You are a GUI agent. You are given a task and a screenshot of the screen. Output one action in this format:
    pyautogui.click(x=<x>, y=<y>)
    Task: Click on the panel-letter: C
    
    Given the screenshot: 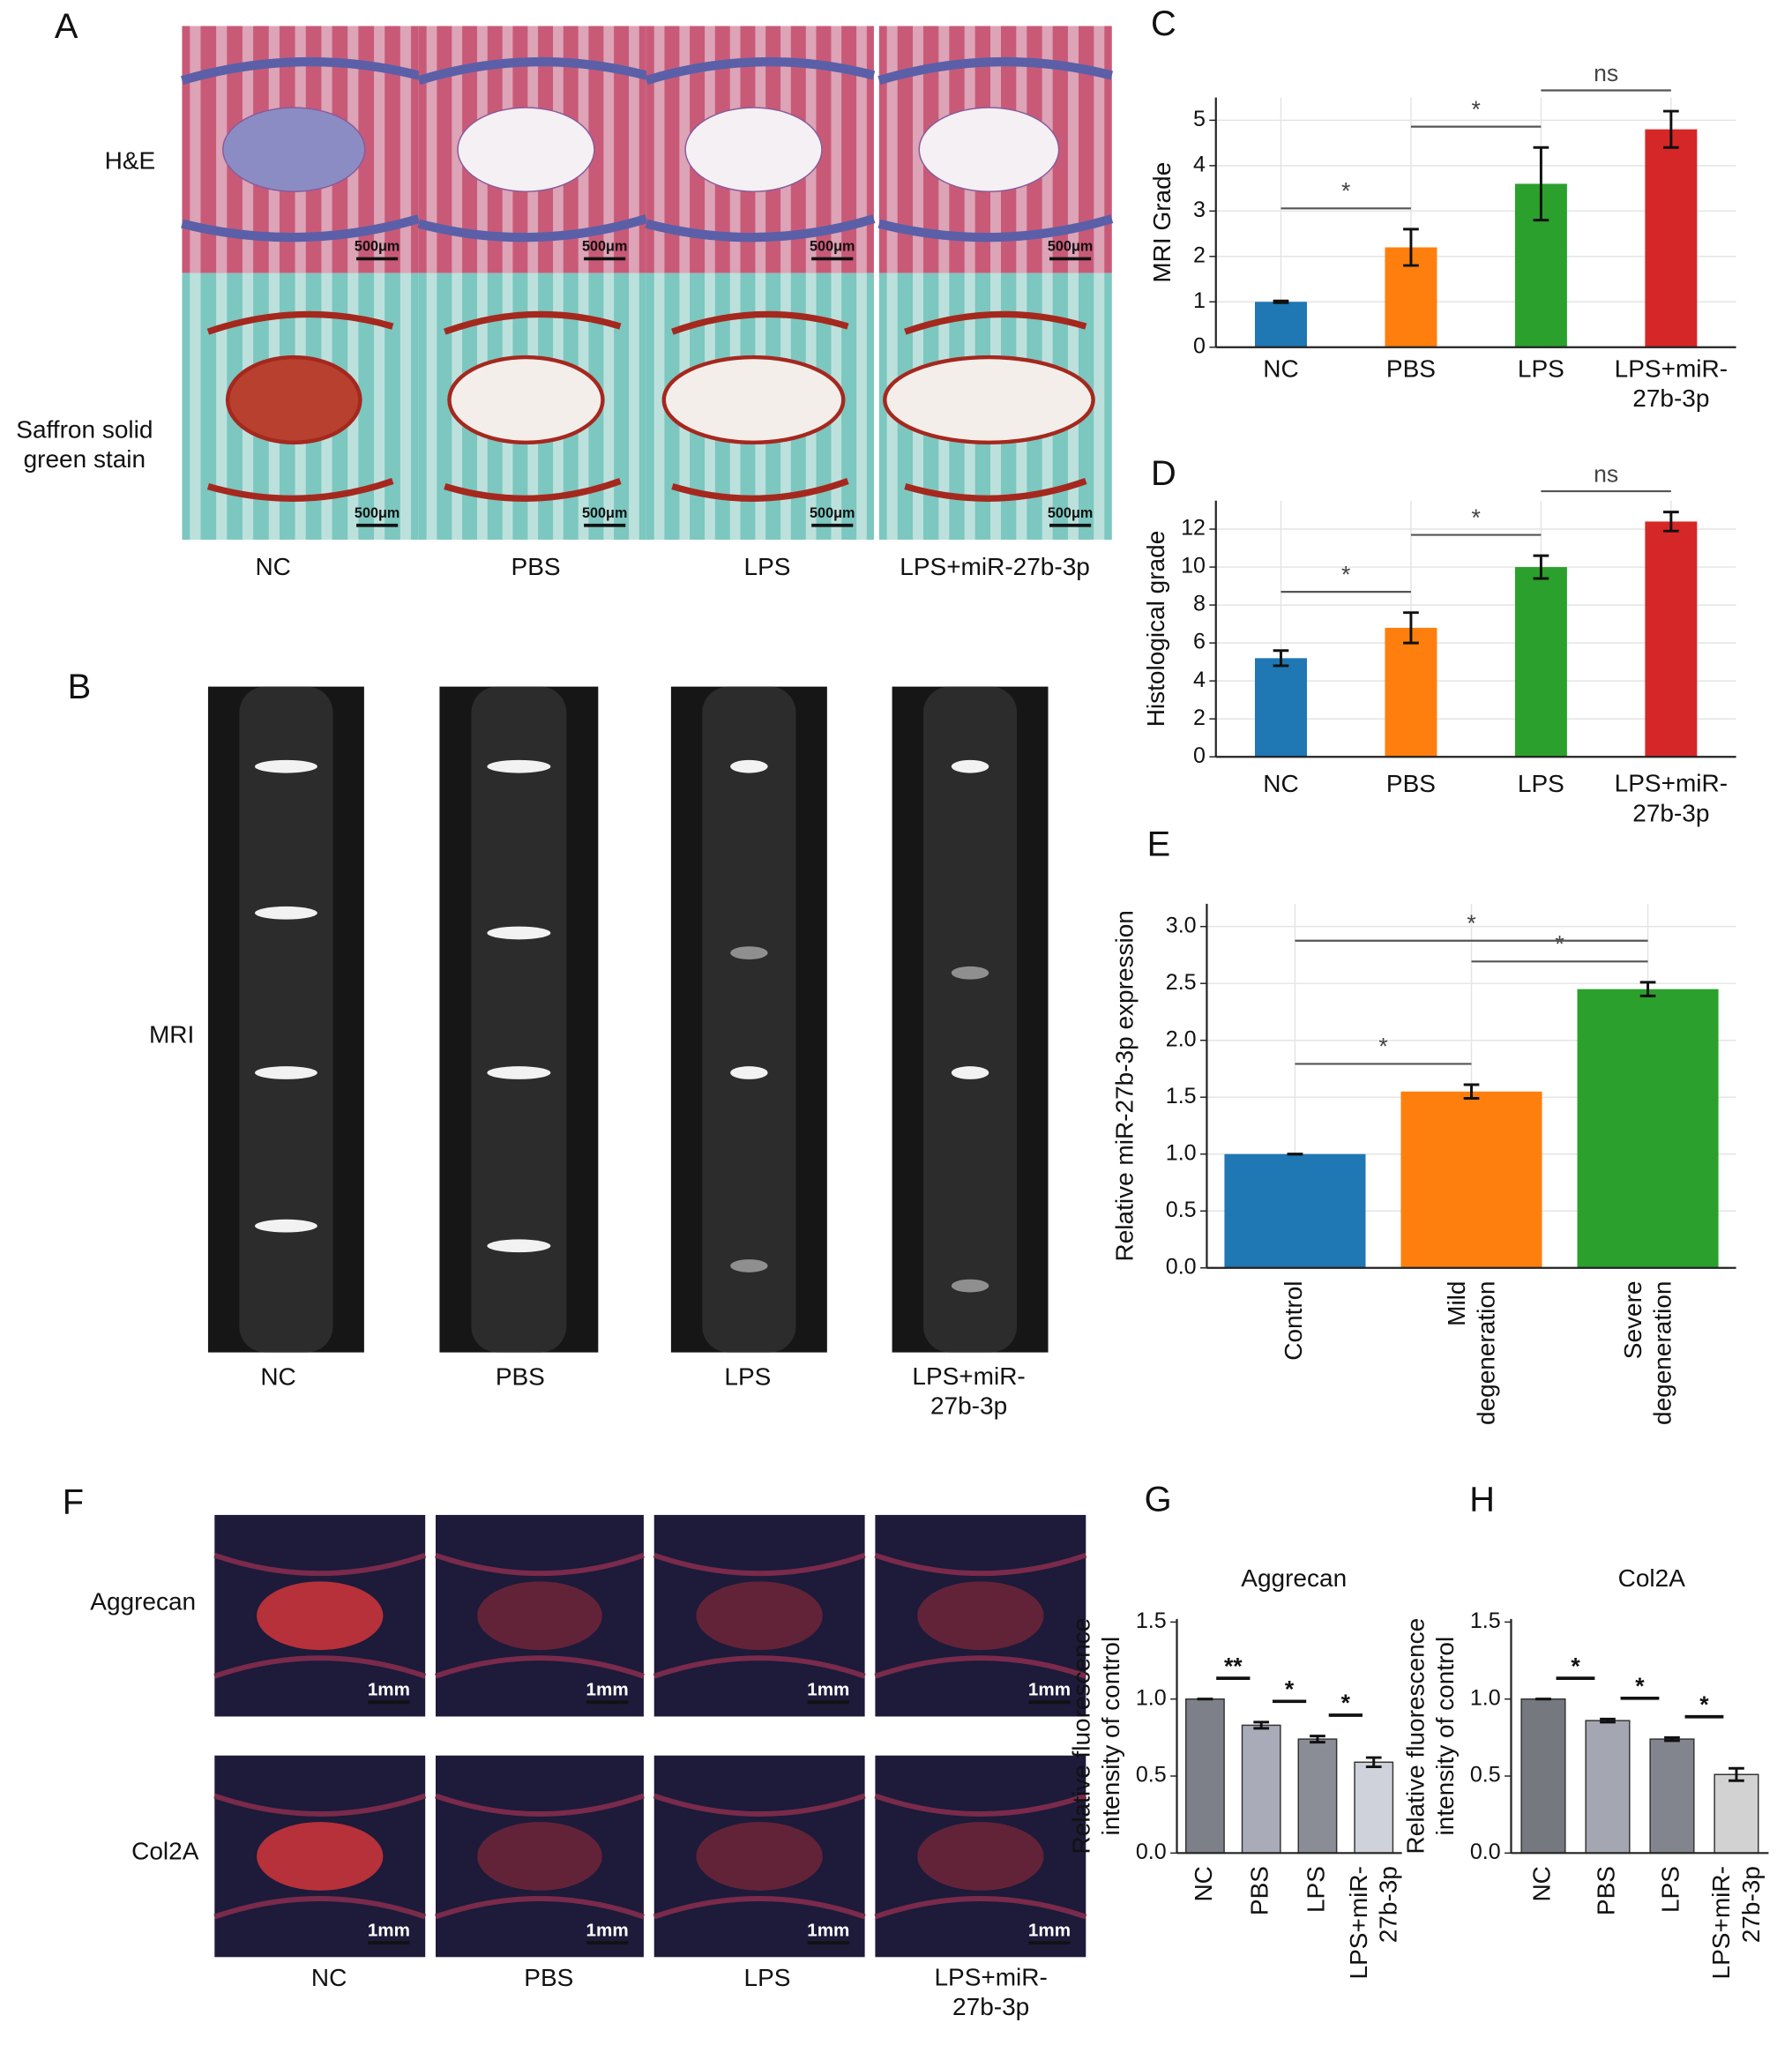 What is the action you would take?
    pyautogui.click(x=1163, y=23)
    